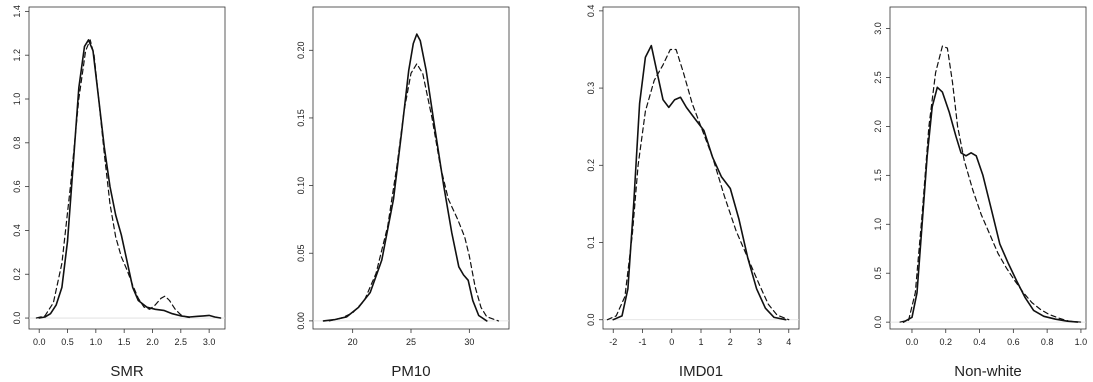 The width and height of the screenshot is (1093, 382). Describe the element at coordinates (642, 342) in the screenshot. I see `x-tick-label: -1` at that location.